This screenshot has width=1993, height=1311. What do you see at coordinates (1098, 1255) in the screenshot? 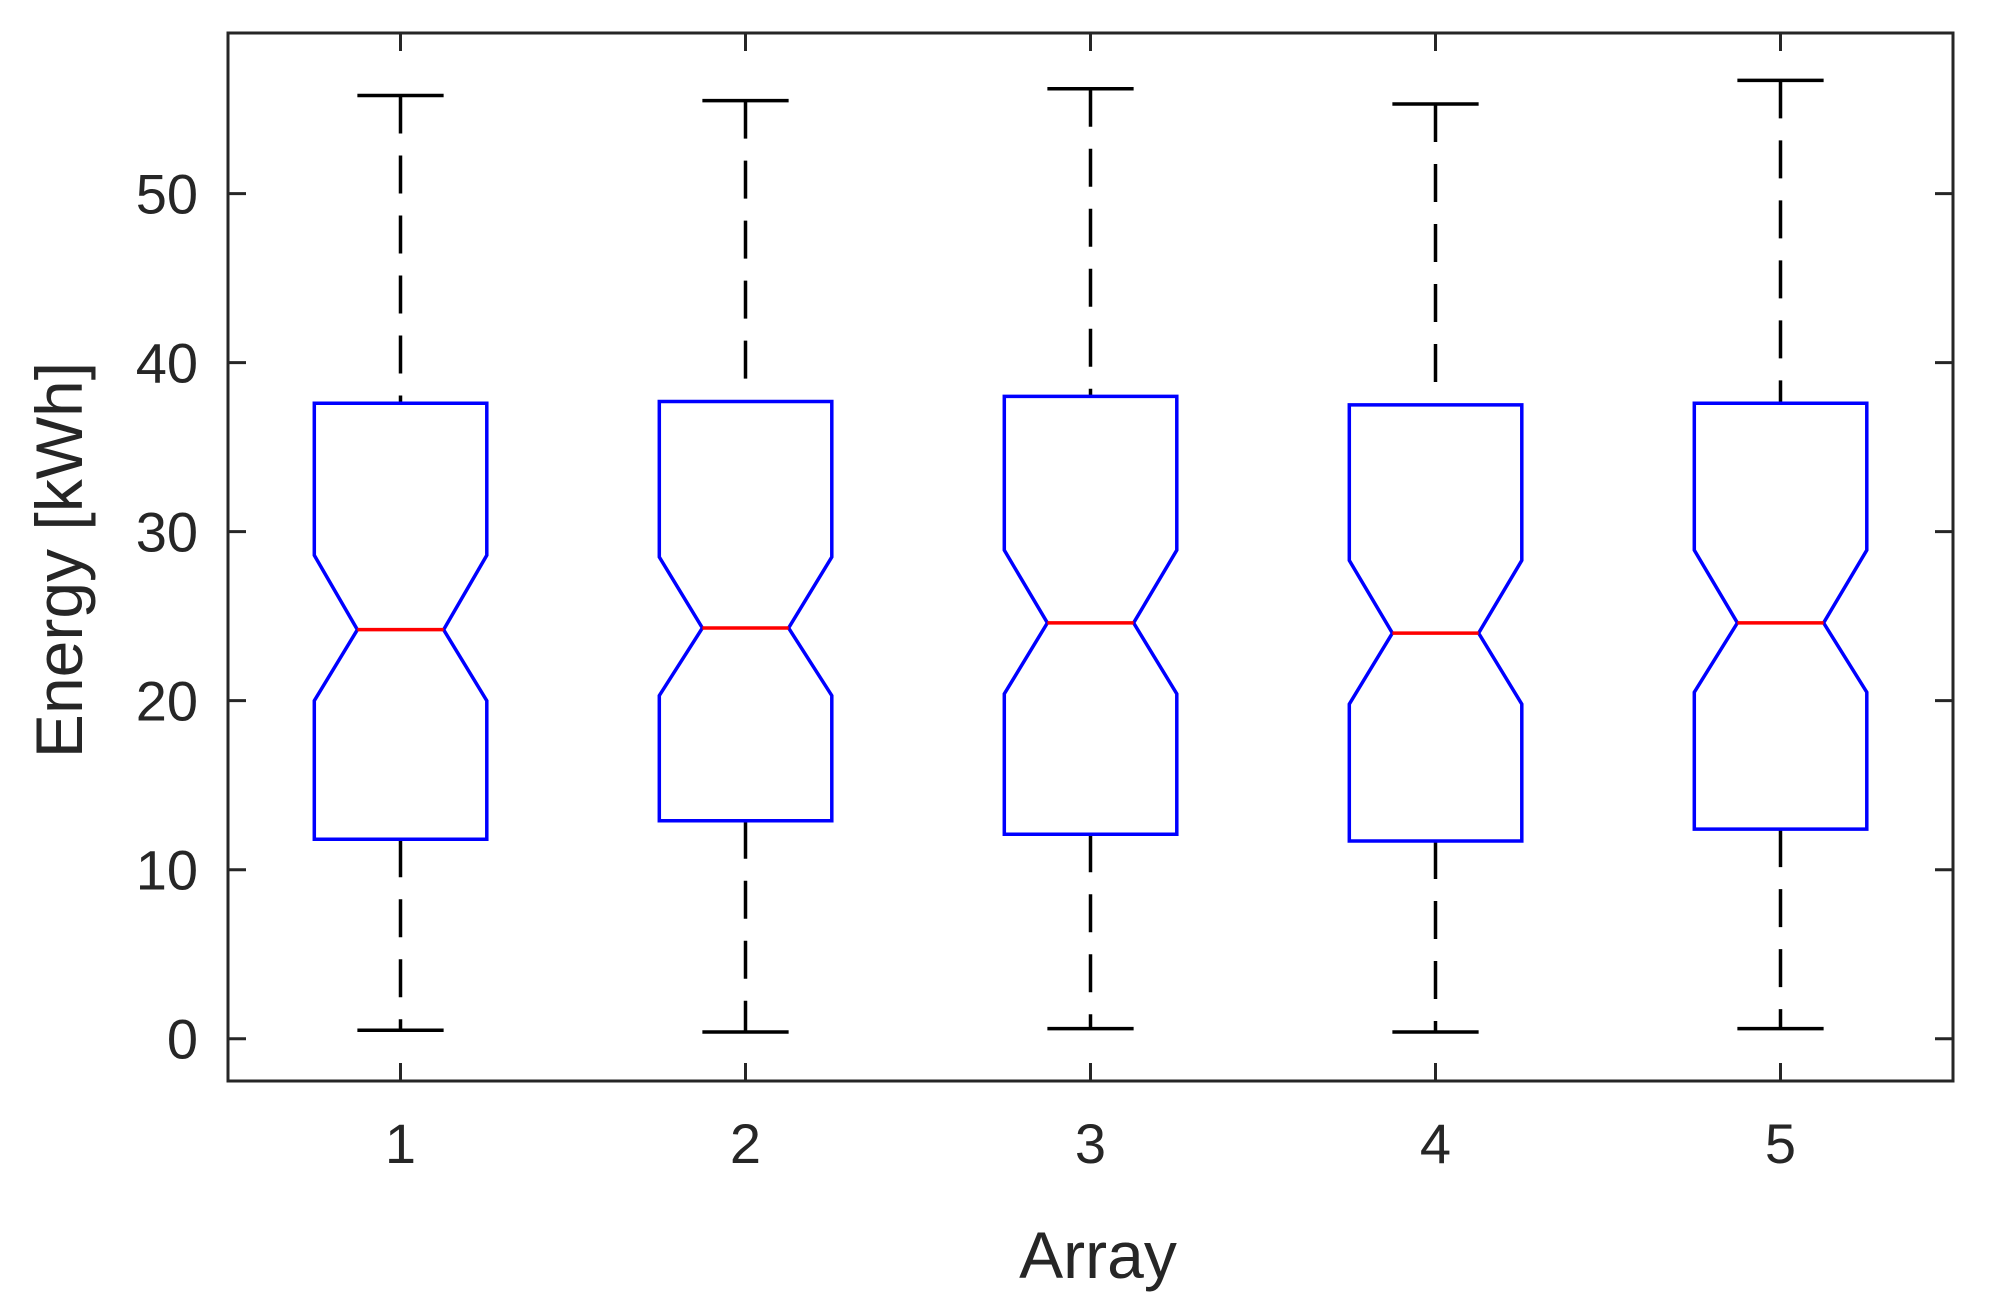
I see `x-axis-label: Array` at bounding box center [1098, 1255].